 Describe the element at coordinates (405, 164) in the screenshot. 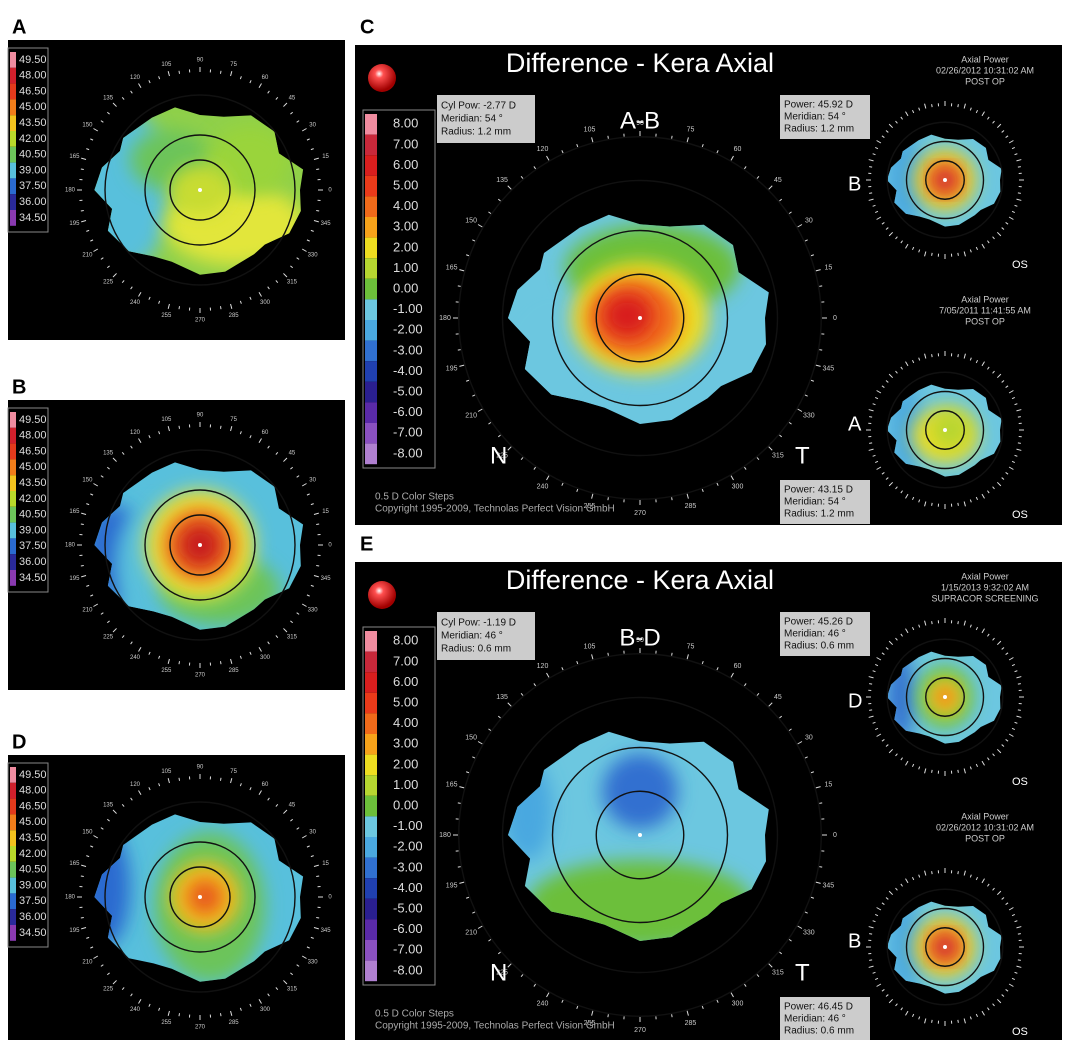

I see `scale-label: 6.00` at that location.